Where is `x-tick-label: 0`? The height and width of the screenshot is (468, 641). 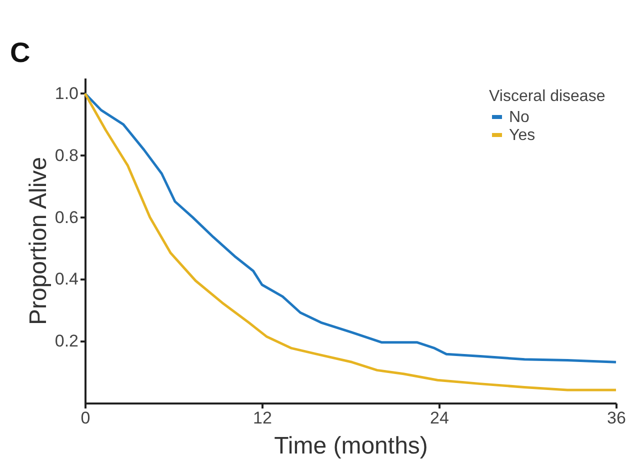
x-tick-label: 0 is located at coordinates (85, 418).